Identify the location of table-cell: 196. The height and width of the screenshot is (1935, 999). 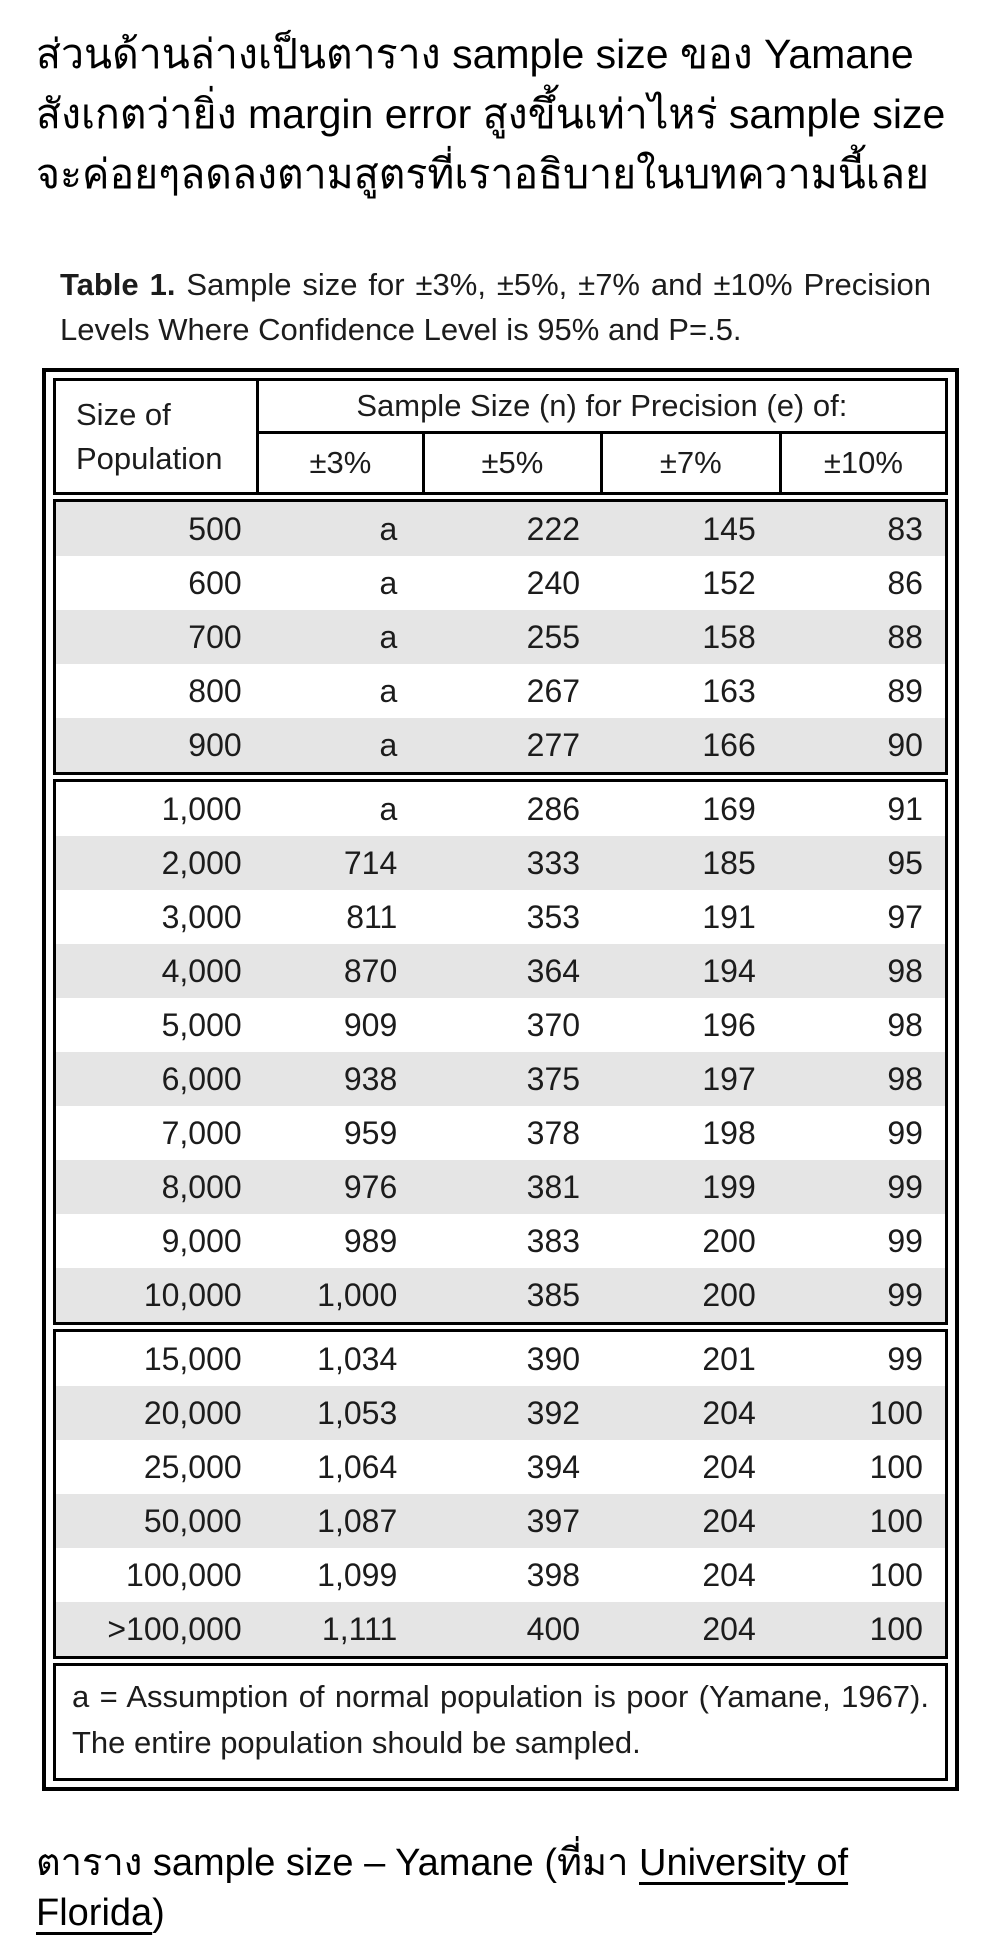
(729, 1025).